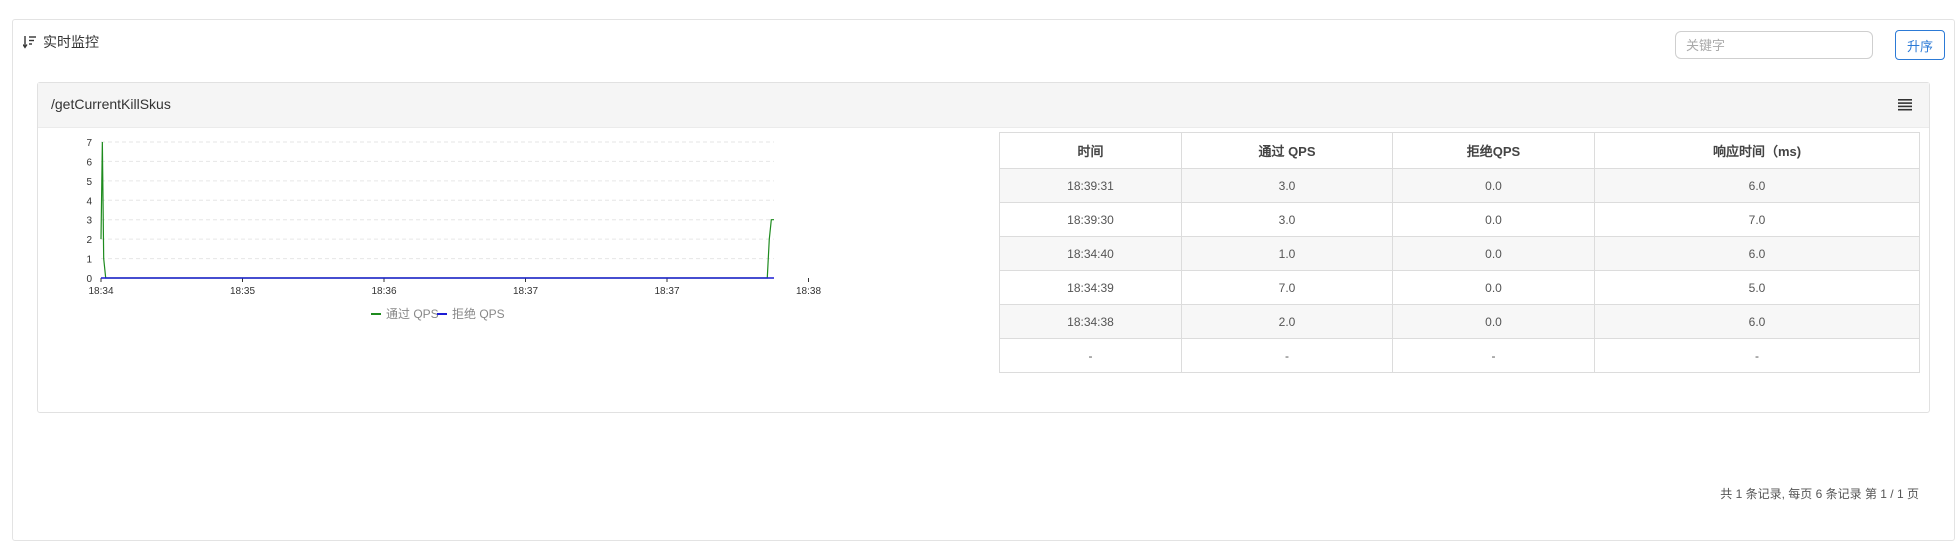  I want to click on x-tick-label: 18:35, so click(242, 291).